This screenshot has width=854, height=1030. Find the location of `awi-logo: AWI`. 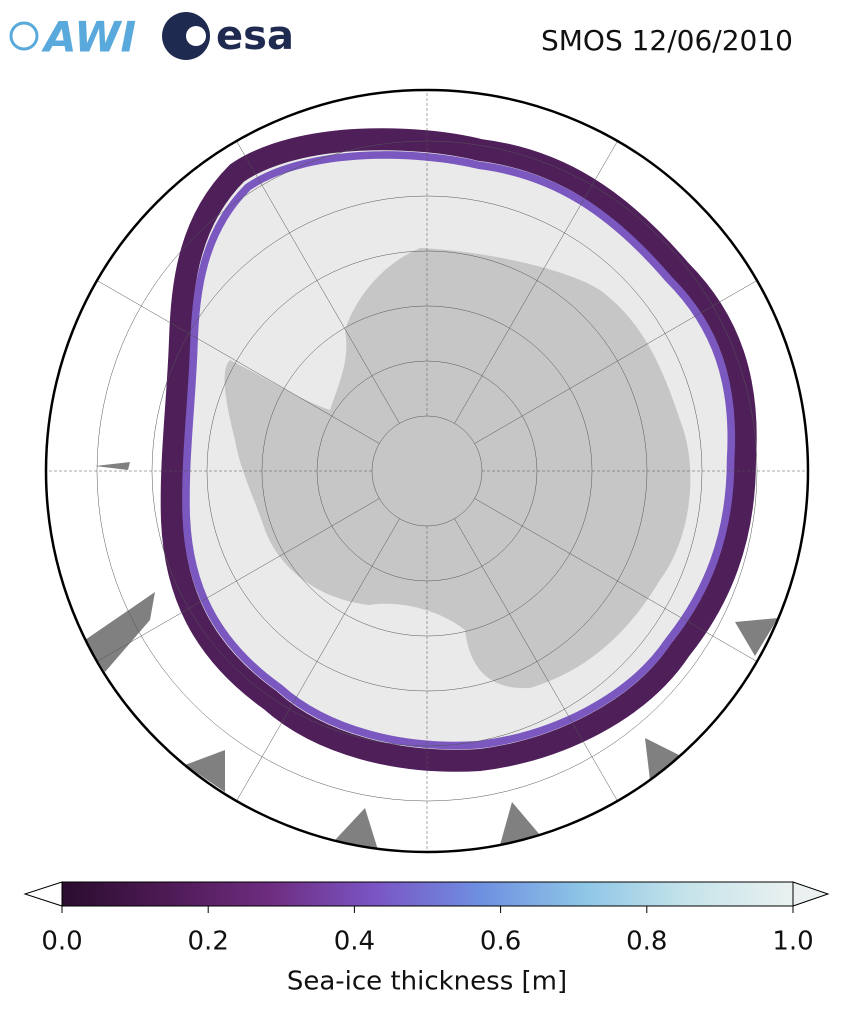

awi-logo: AWI is located at coordinates (72, 37).